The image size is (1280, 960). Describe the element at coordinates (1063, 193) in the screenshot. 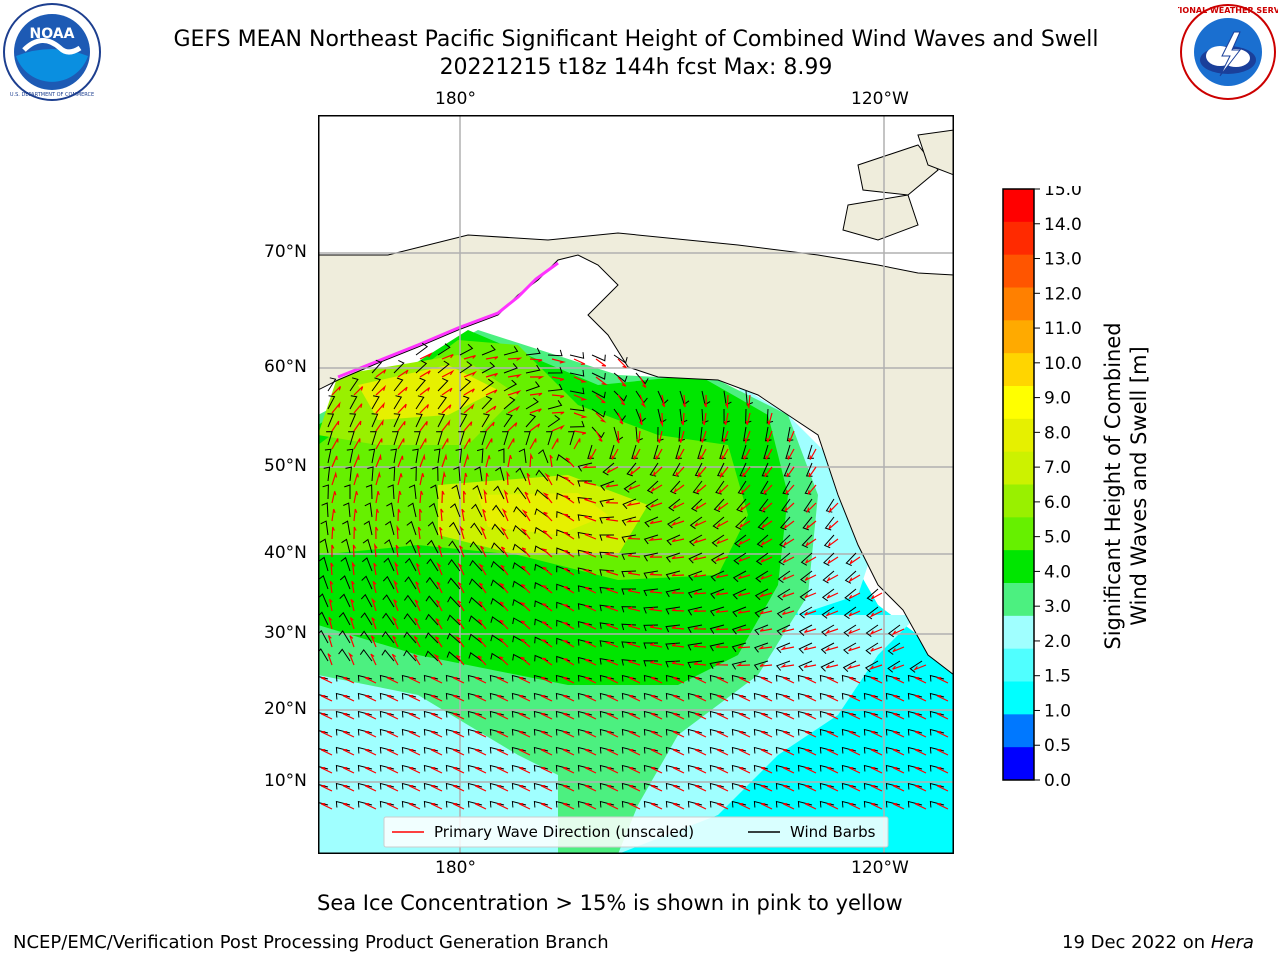

I see `colorbar-tick-label: 15.0` at that location.